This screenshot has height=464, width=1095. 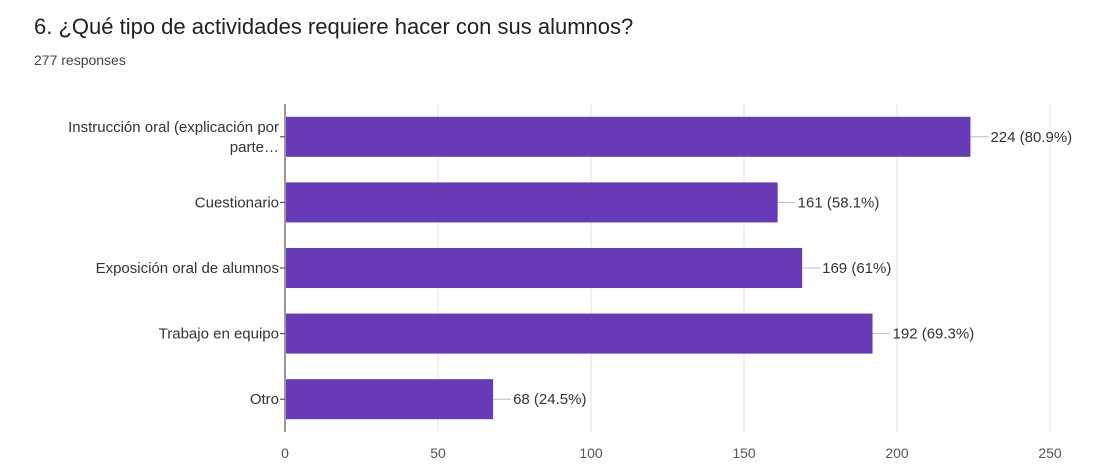 What do you see at coordinates (80, 60) in the screenshot?
I see `responses-count: 277 responses` at bounding box center [80, 60].